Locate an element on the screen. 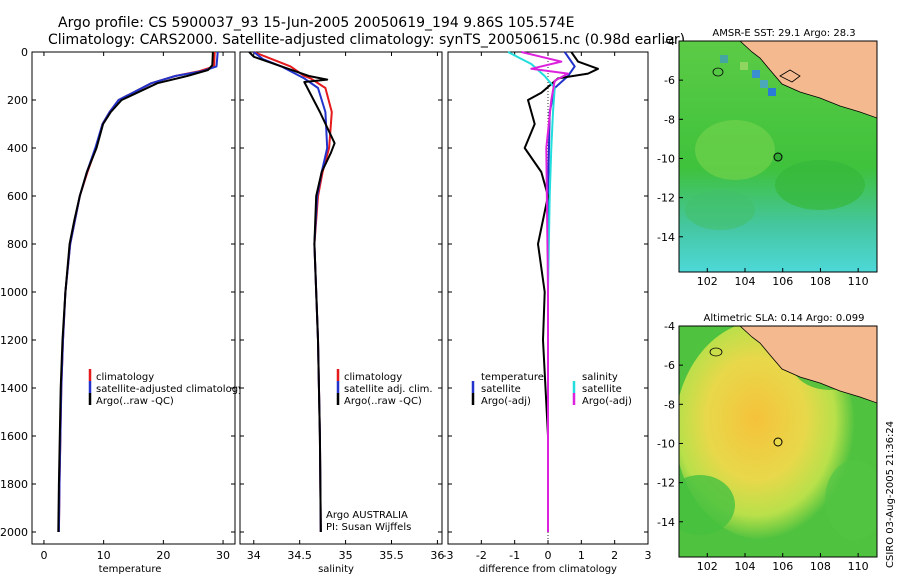  ytick-label: 600 is located at coordinates (17, 196).